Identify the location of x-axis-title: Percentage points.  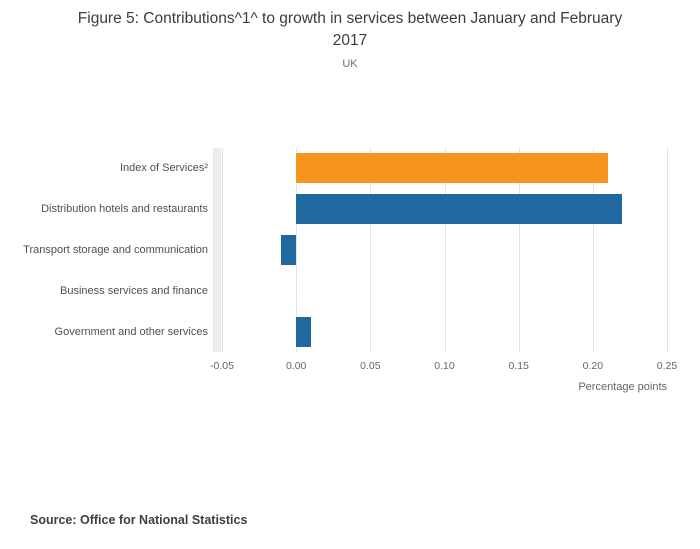
(622, 387).